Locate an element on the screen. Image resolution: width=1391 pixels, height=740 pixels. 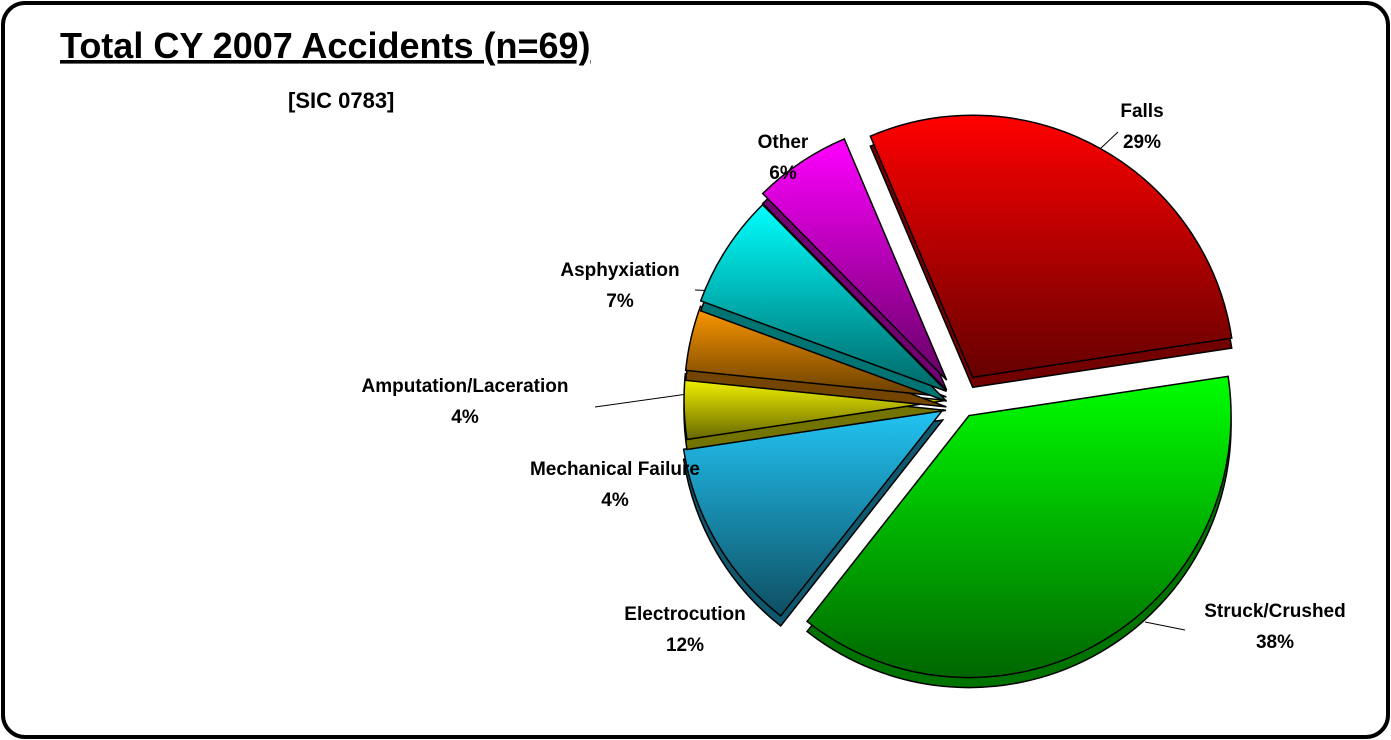
slice-value-label: 29% is located at coordinates (1142, 142).